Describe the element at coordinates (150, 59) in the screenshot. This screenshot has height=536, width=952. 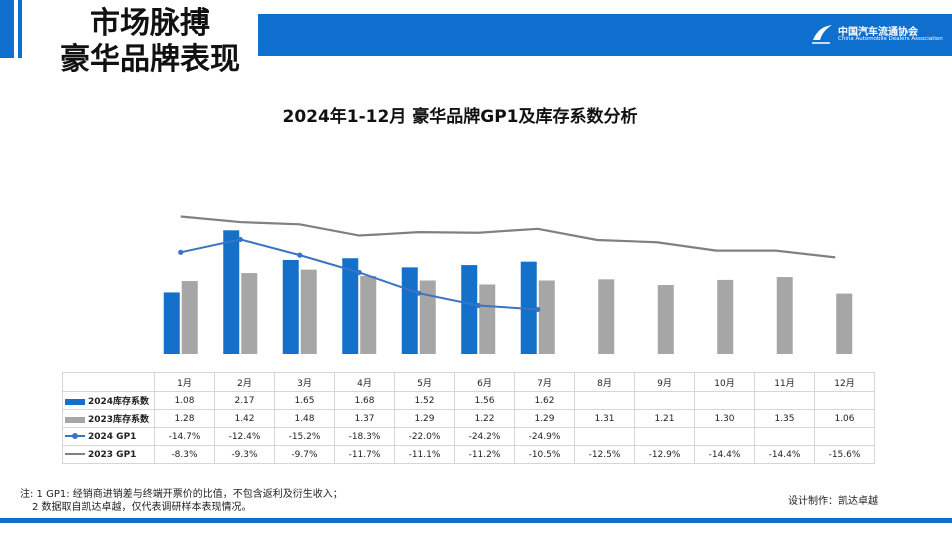
I see `page-title-line2: 豪华品牌表现` at that location.